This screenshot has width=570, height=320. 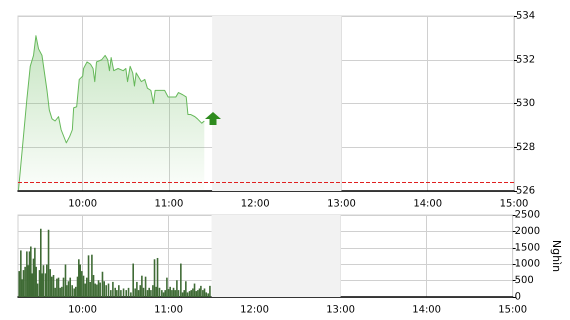 What do you see at coordinates (518, 297) in the screenshot?
I see `y-tick-label: 0` at bounding box center [518, 297].